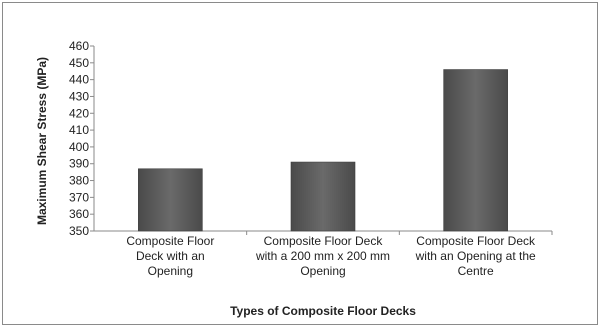 This screenshot has width=602, height=329. I want to click on category-label: Composite Floor Deck with an Opening, so click(170, 256).